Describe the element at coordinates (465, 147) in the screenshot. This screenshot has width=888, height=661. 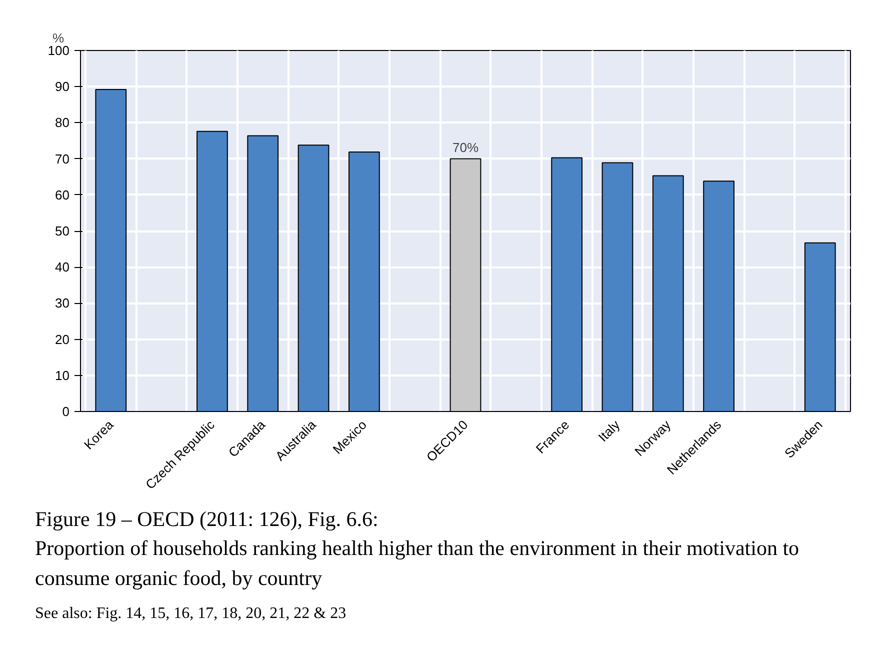
I see `data-label: 70%` at that location.